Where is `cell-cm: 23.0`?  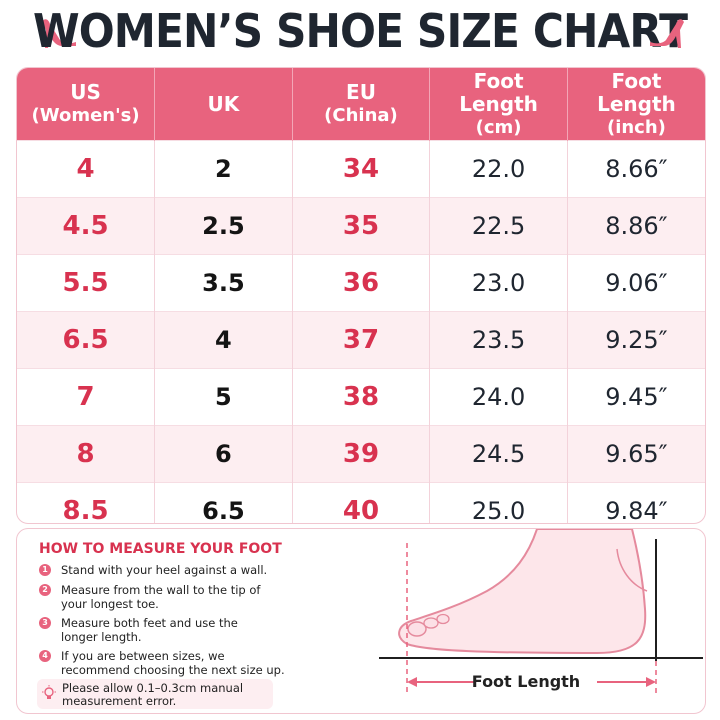
cell-cm: 23.0 is located at coordinates (498, 283).